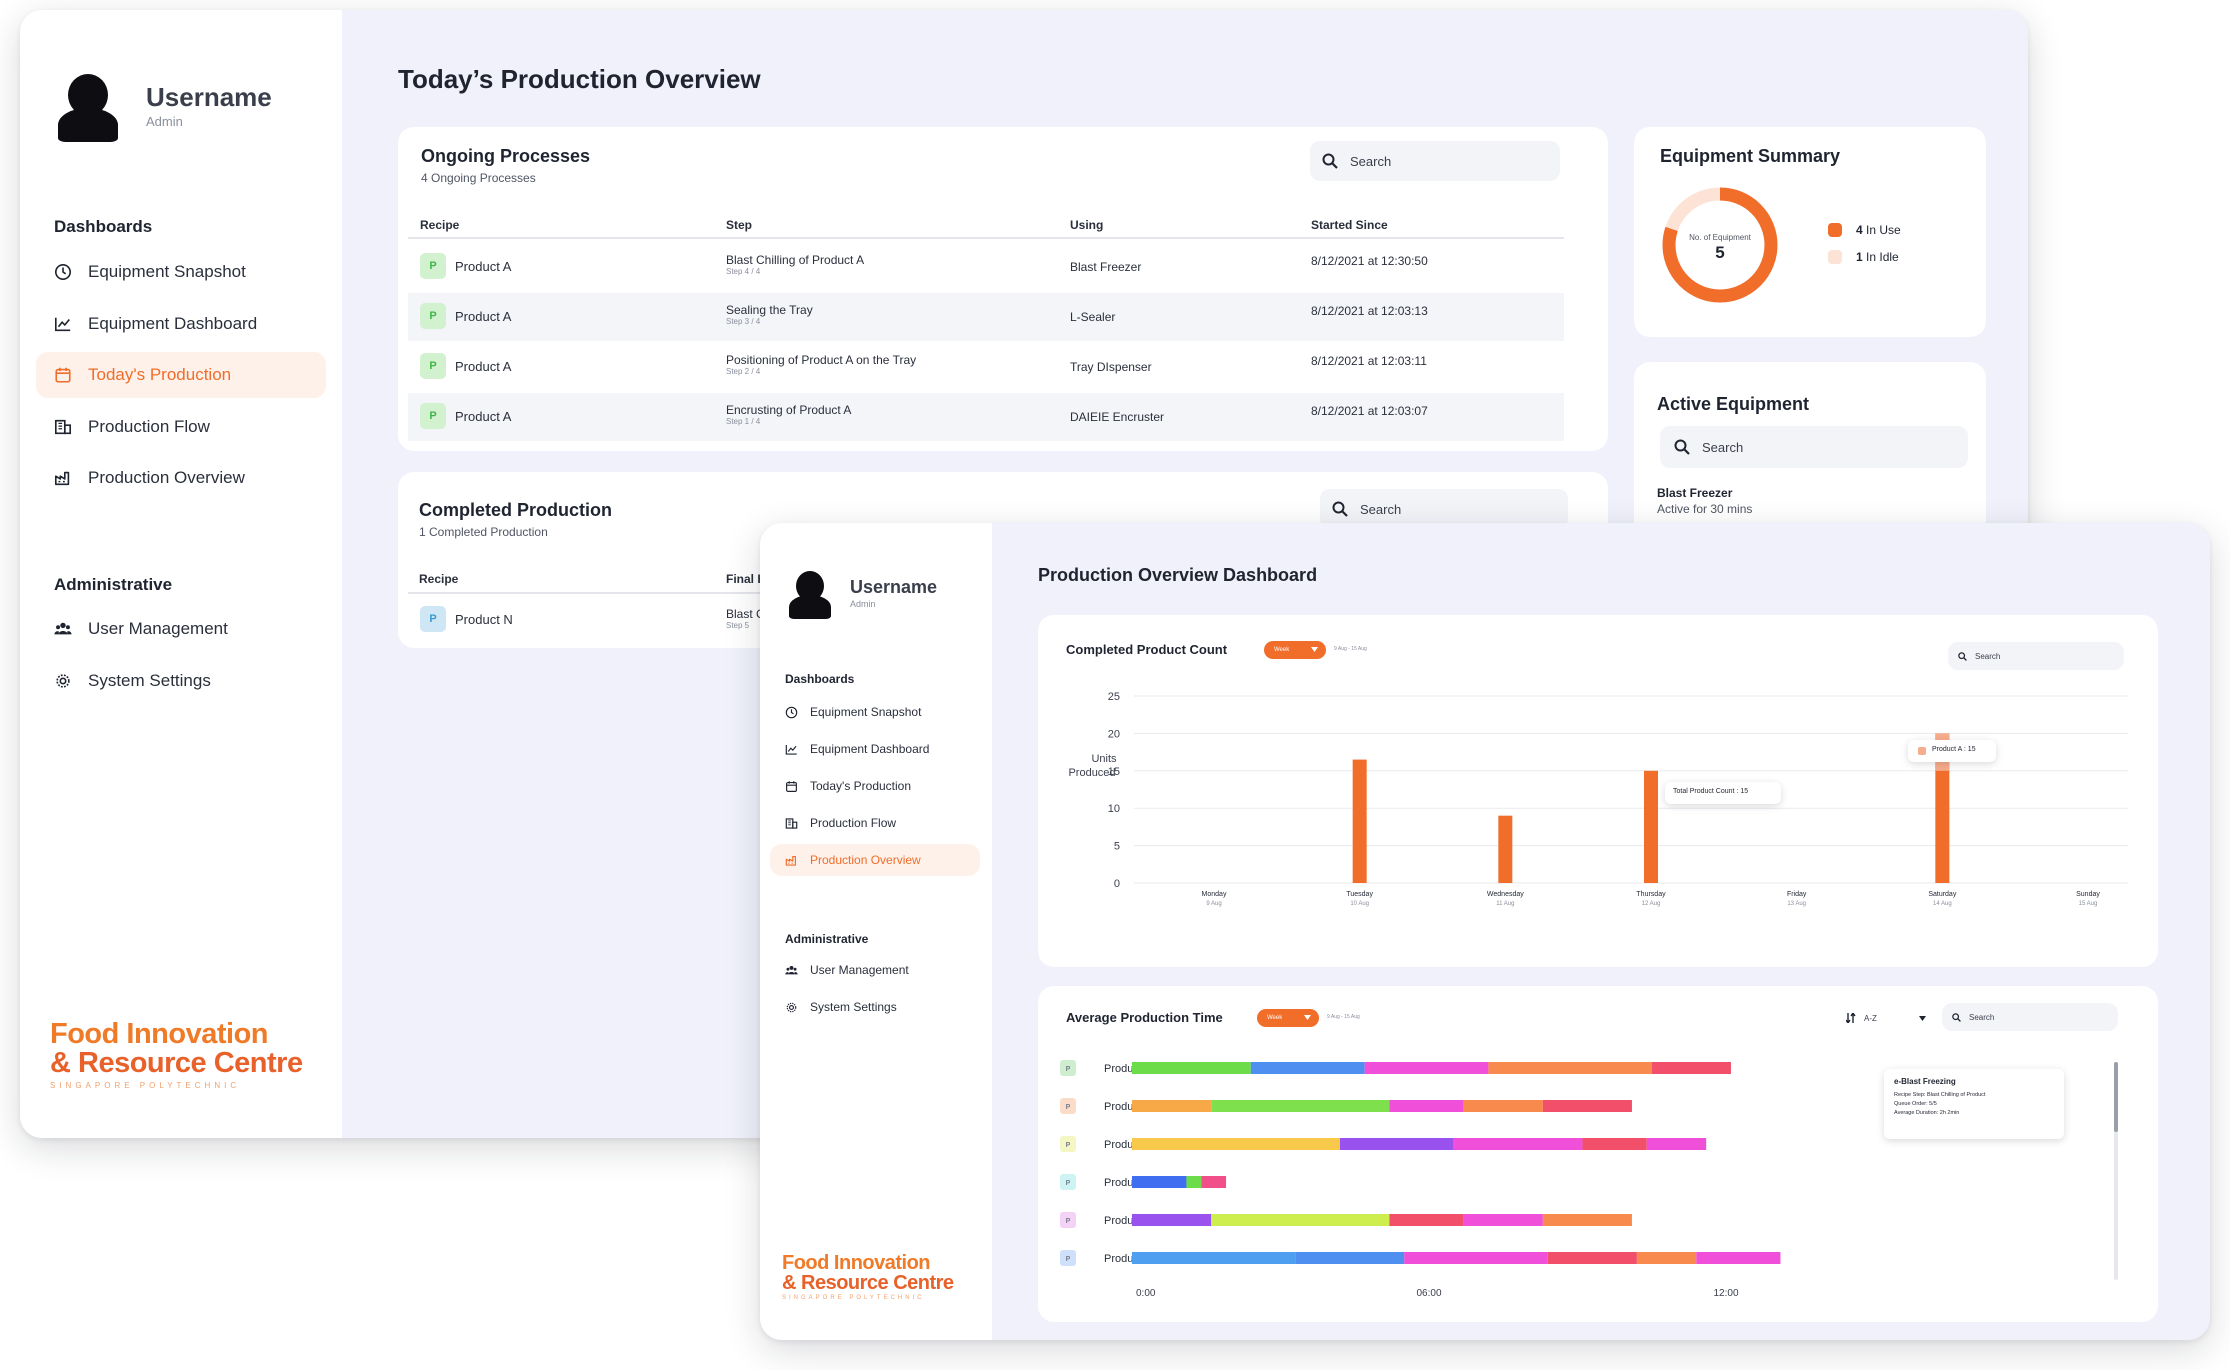  Describe the element at coordinates (440, 225) in the screenshot. I see `col-header-recipe: Recipe` at that location.